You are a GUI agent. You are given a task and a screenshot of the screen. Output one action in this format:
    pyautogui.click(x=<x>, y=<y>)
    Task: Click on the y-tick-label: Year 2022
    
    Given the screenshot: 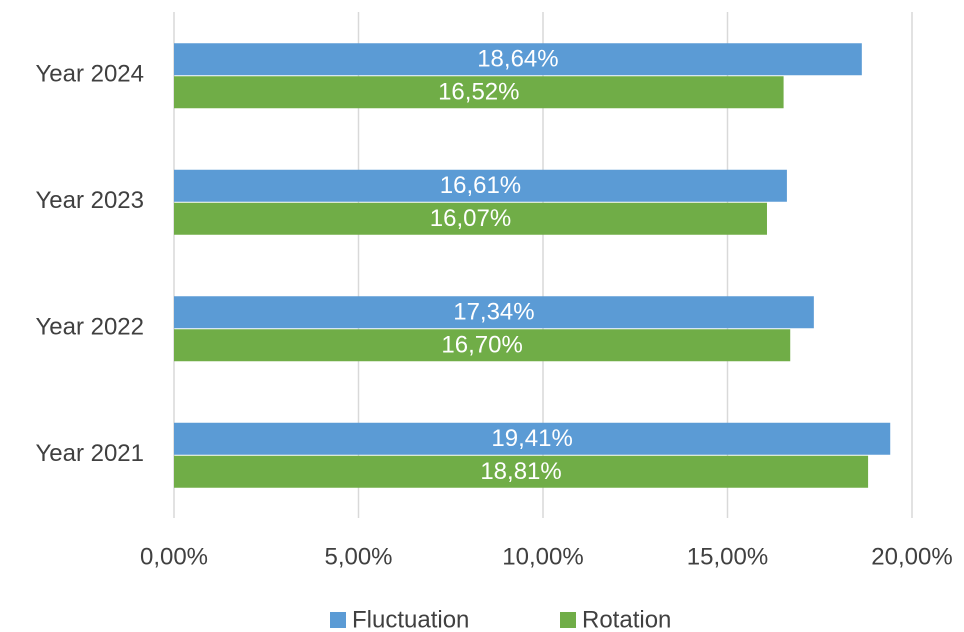 What is the action you would take?
    pyautogui.click(x=89, y=327)
    